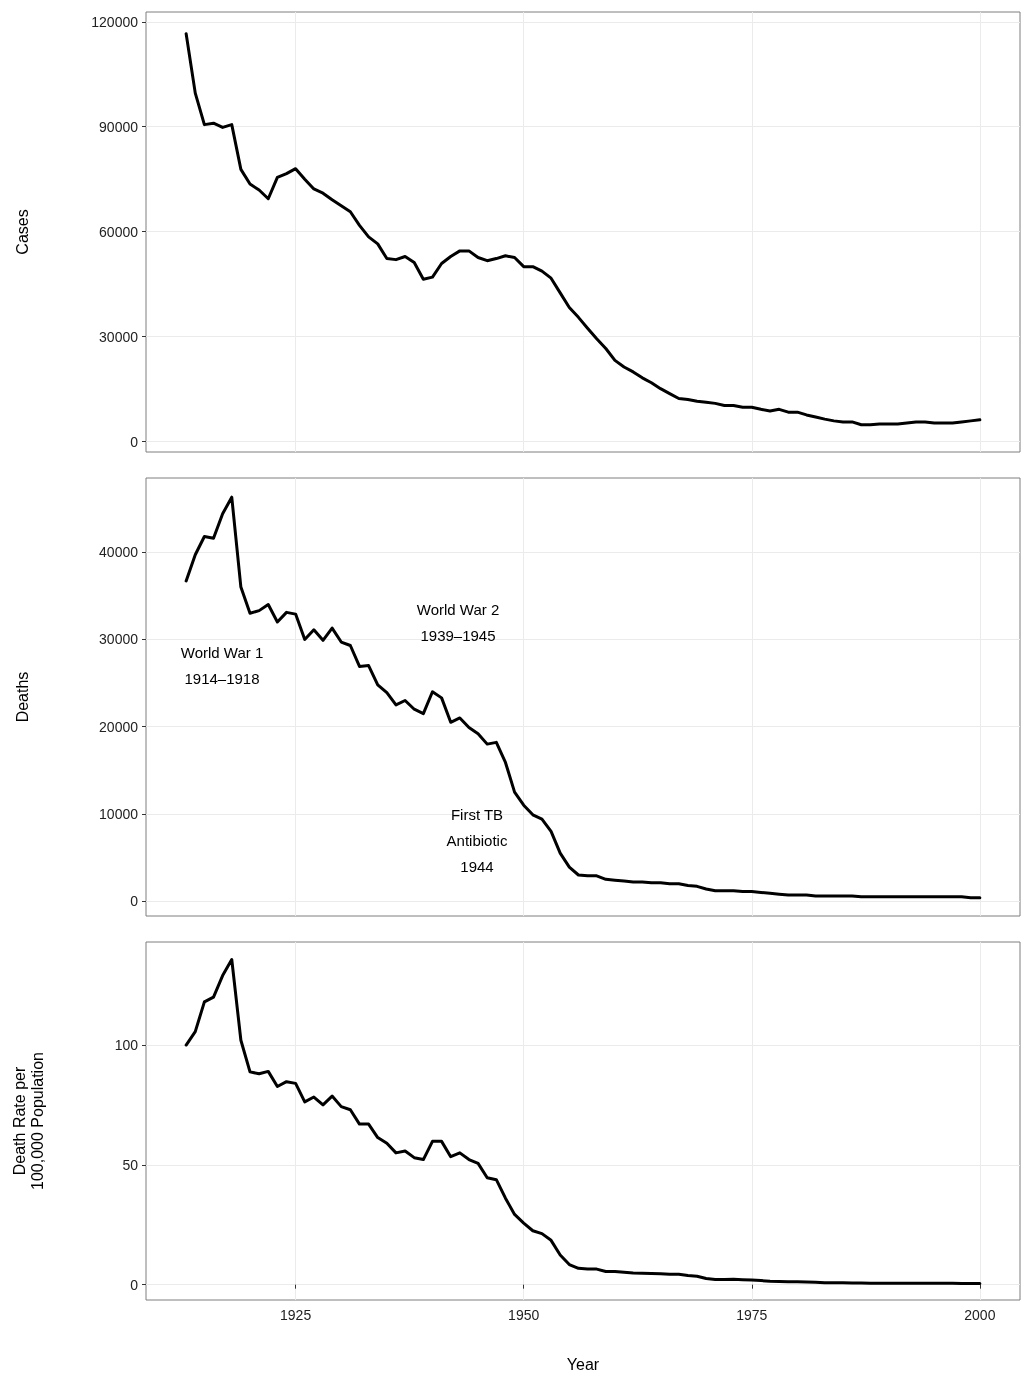 The image size is (1032, 1386). What do you see at coordinates (22, 697) in the screenshot?
I see `y-axis-title: Deaths` at bounding box center [22, 697].